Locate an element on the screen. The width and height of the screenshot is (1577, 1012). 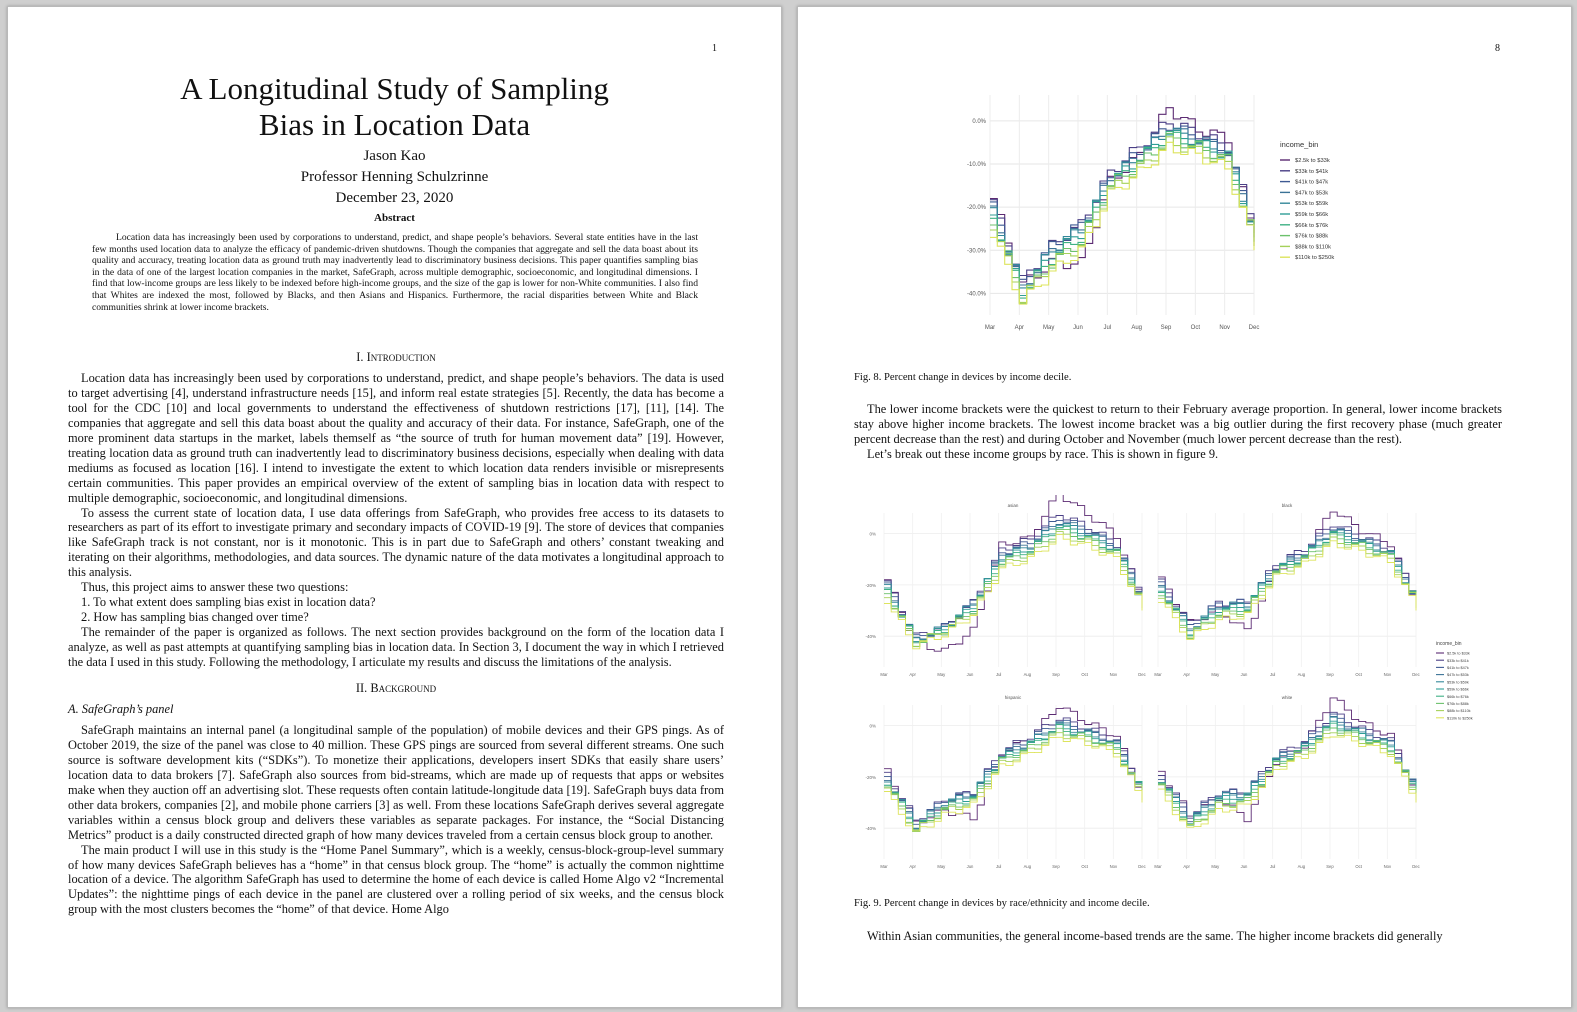
facet-title: white is located at coordinates (1287, 697).